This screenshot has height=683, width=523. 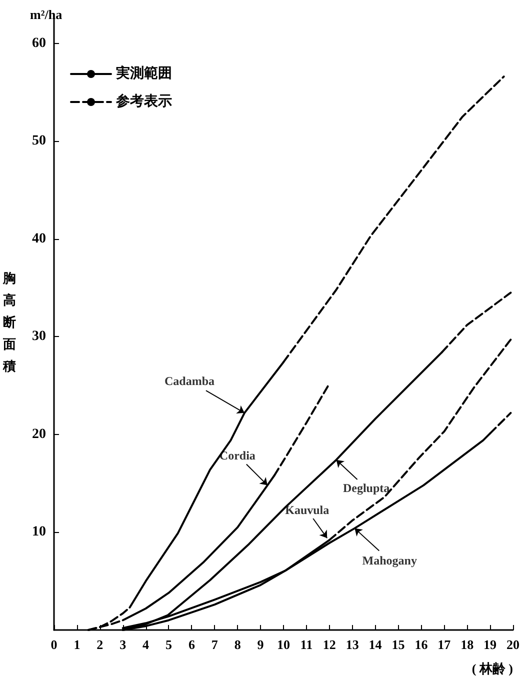 I want to click on x-tick-label: 13, so click(x=353, y=644).